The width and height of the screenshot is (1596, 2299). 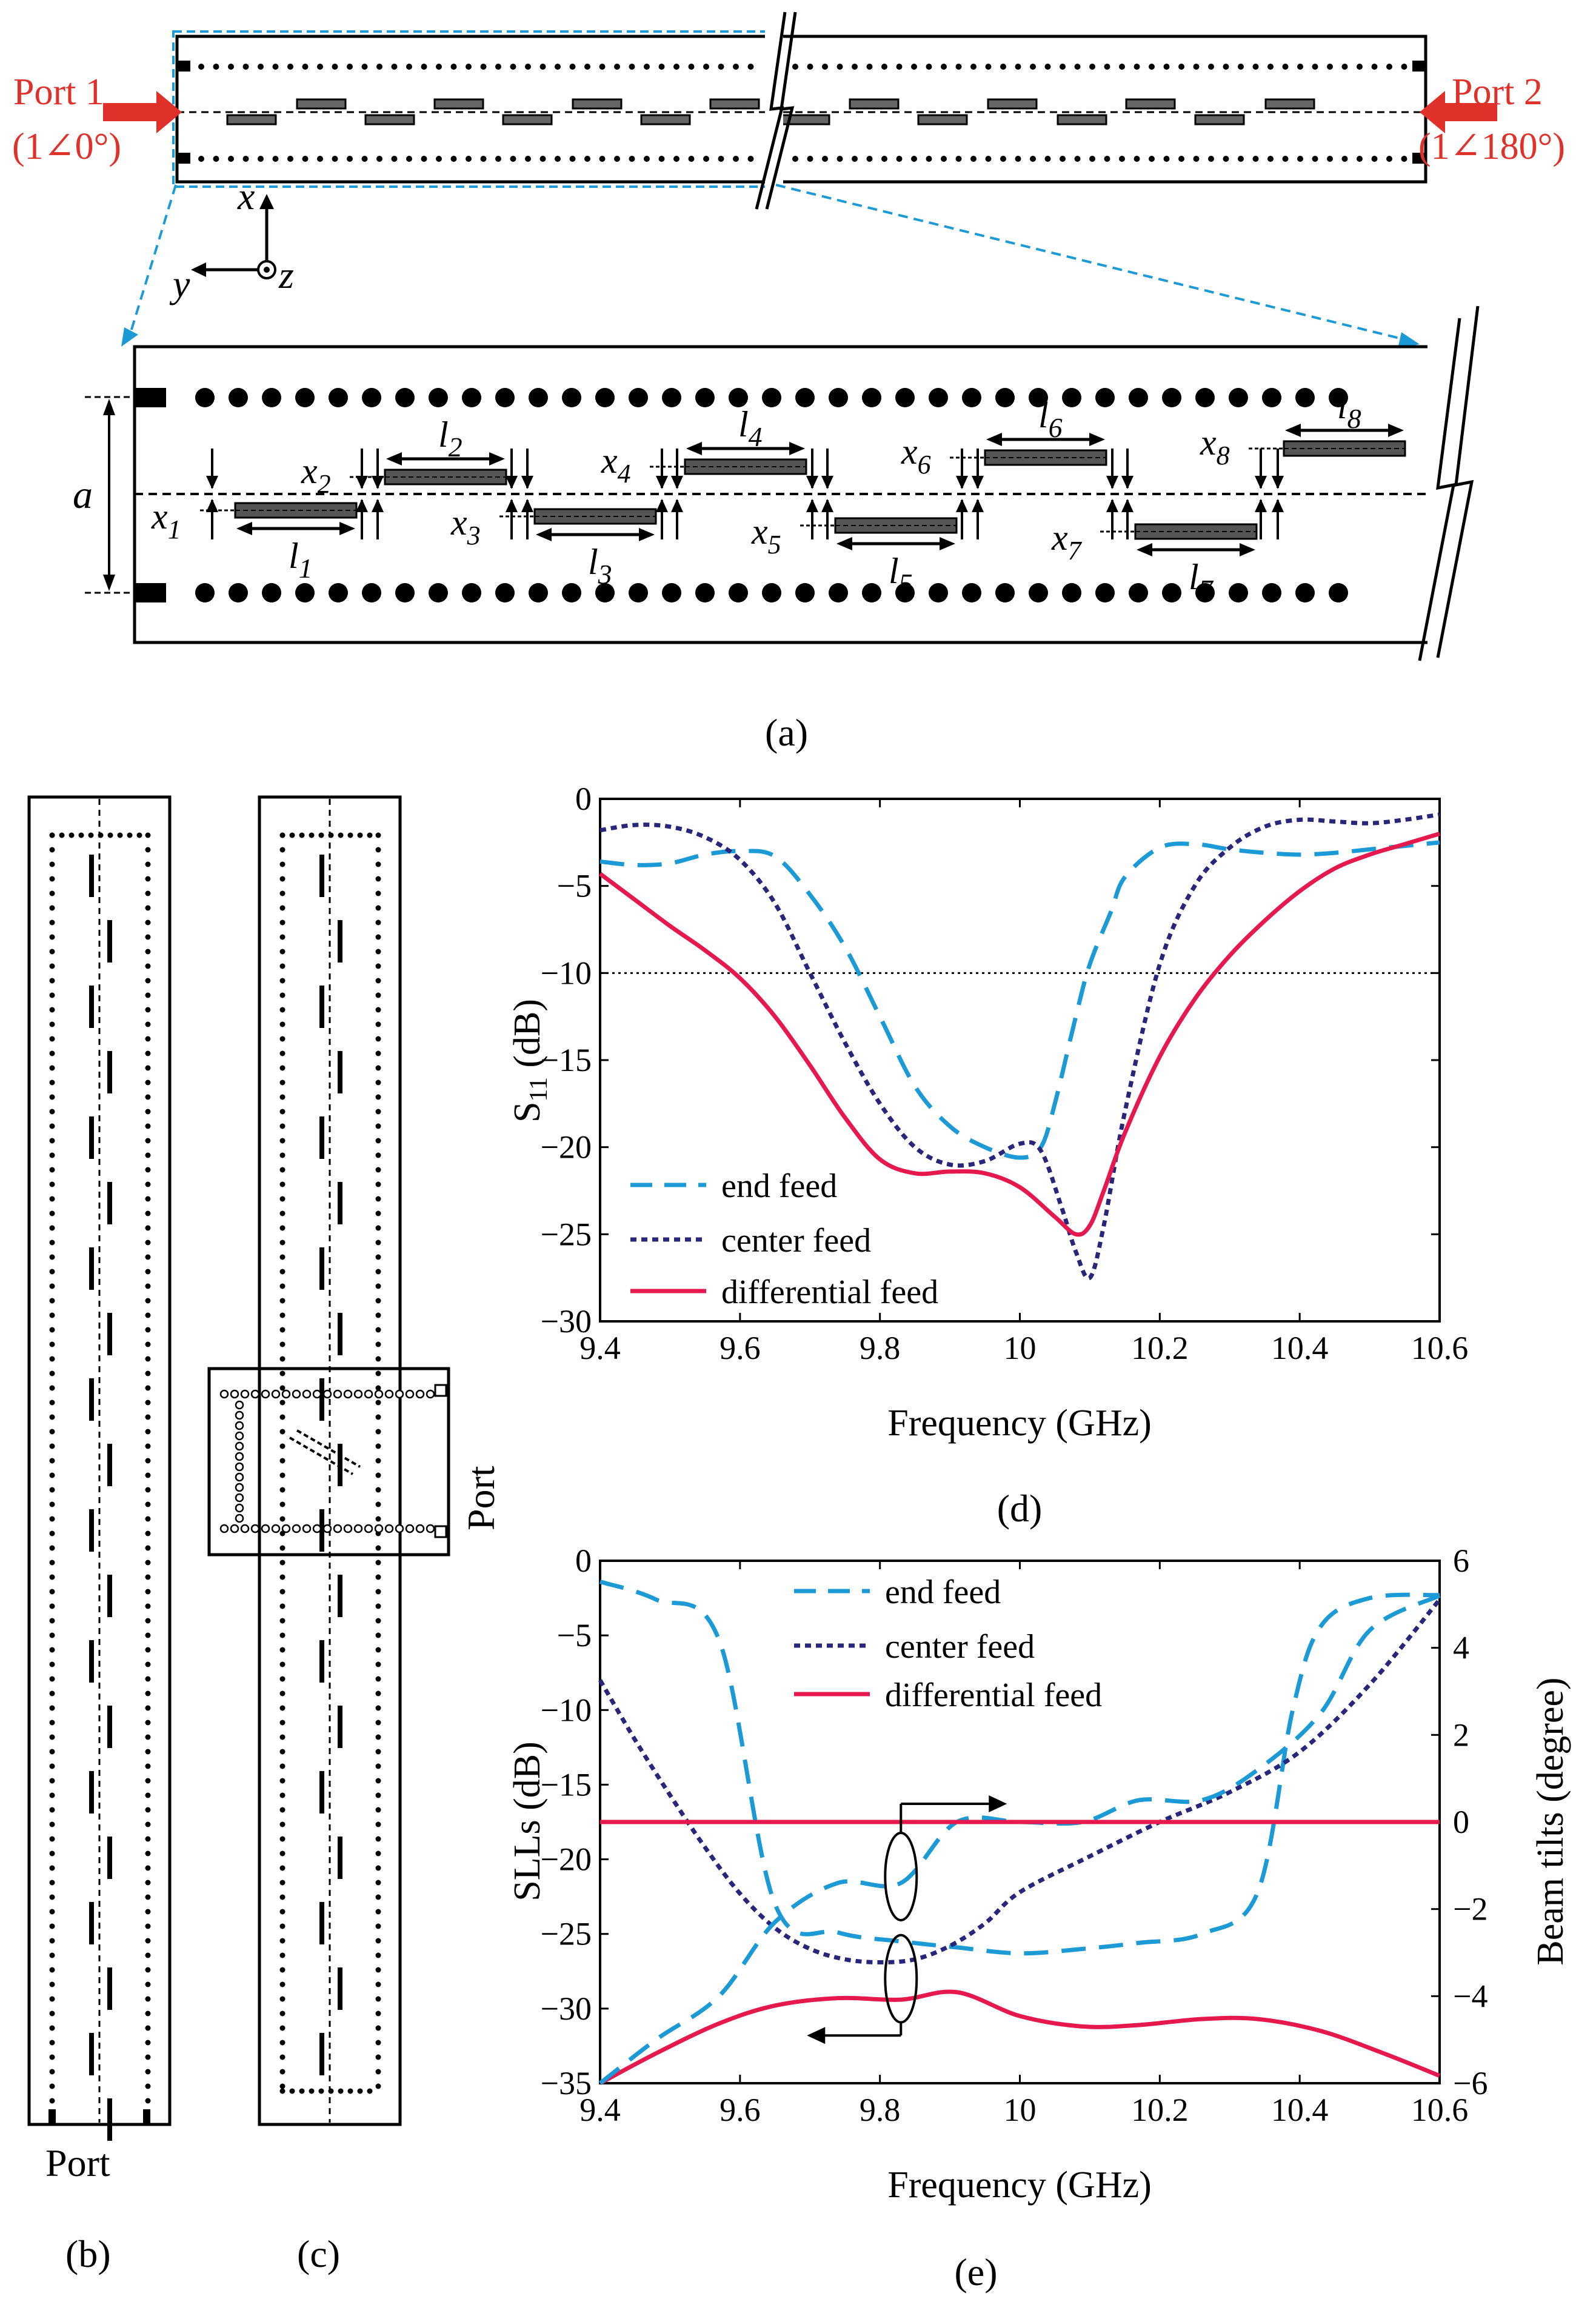 What do you see at coordinates (942, 119) in the screenshot?
I see `top-slot` at bounding box center [942, 119].